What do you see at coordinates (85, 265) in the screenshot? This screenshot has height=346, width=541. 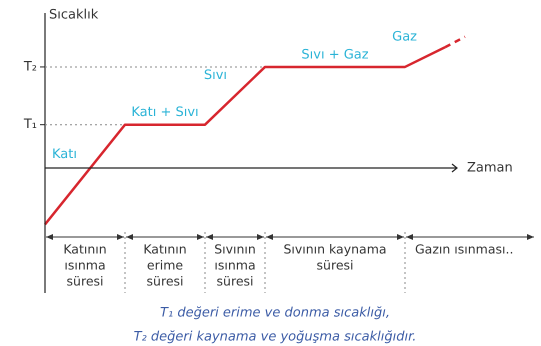 I see `text: Katının ısınma süresi` at bounding box center [85, 265].